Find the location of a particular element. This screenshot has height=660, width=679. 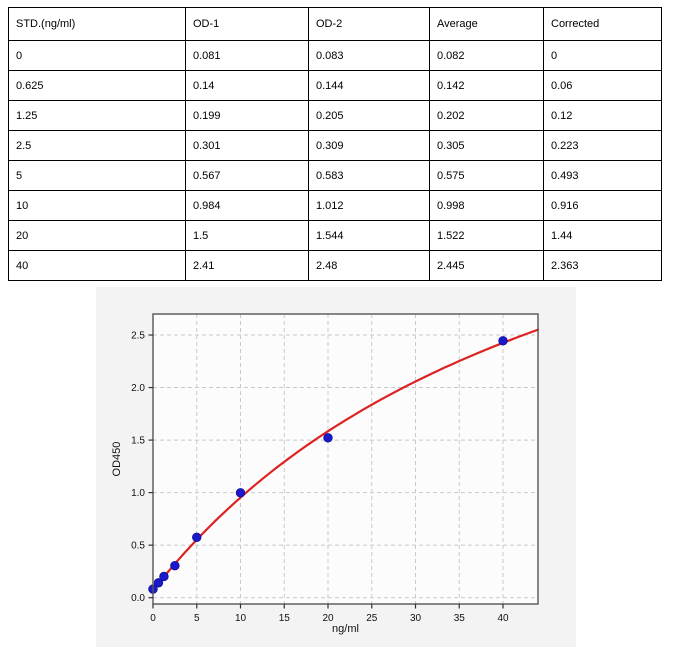

y-tick-label: 1.5 is located at coordinates (138, 441).